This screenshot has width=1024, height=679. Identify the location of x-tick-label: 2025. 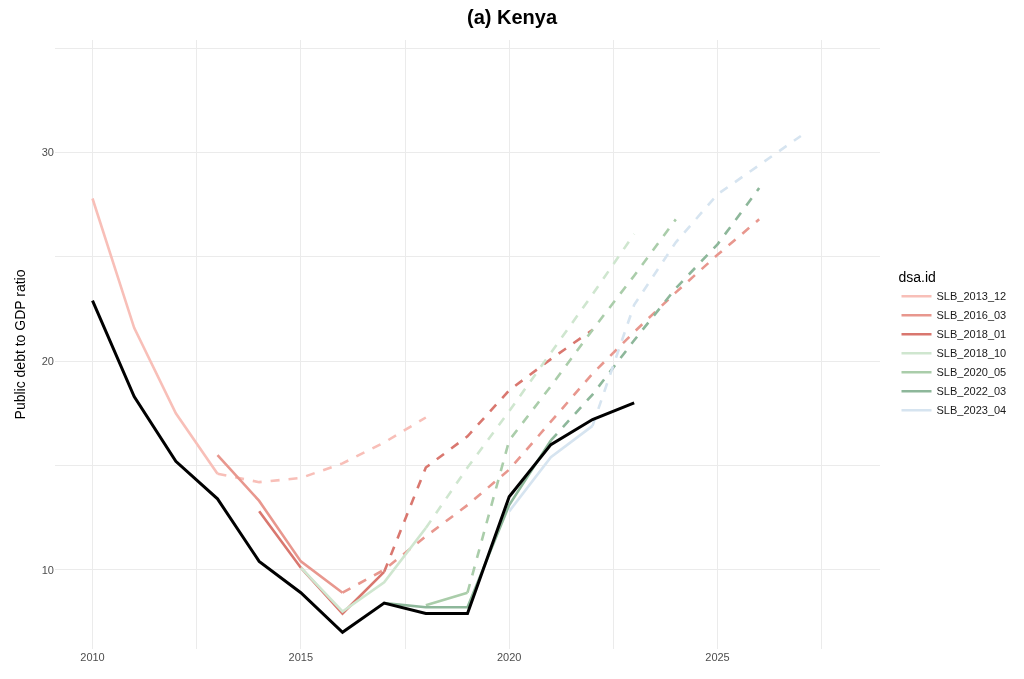
(717, 657).